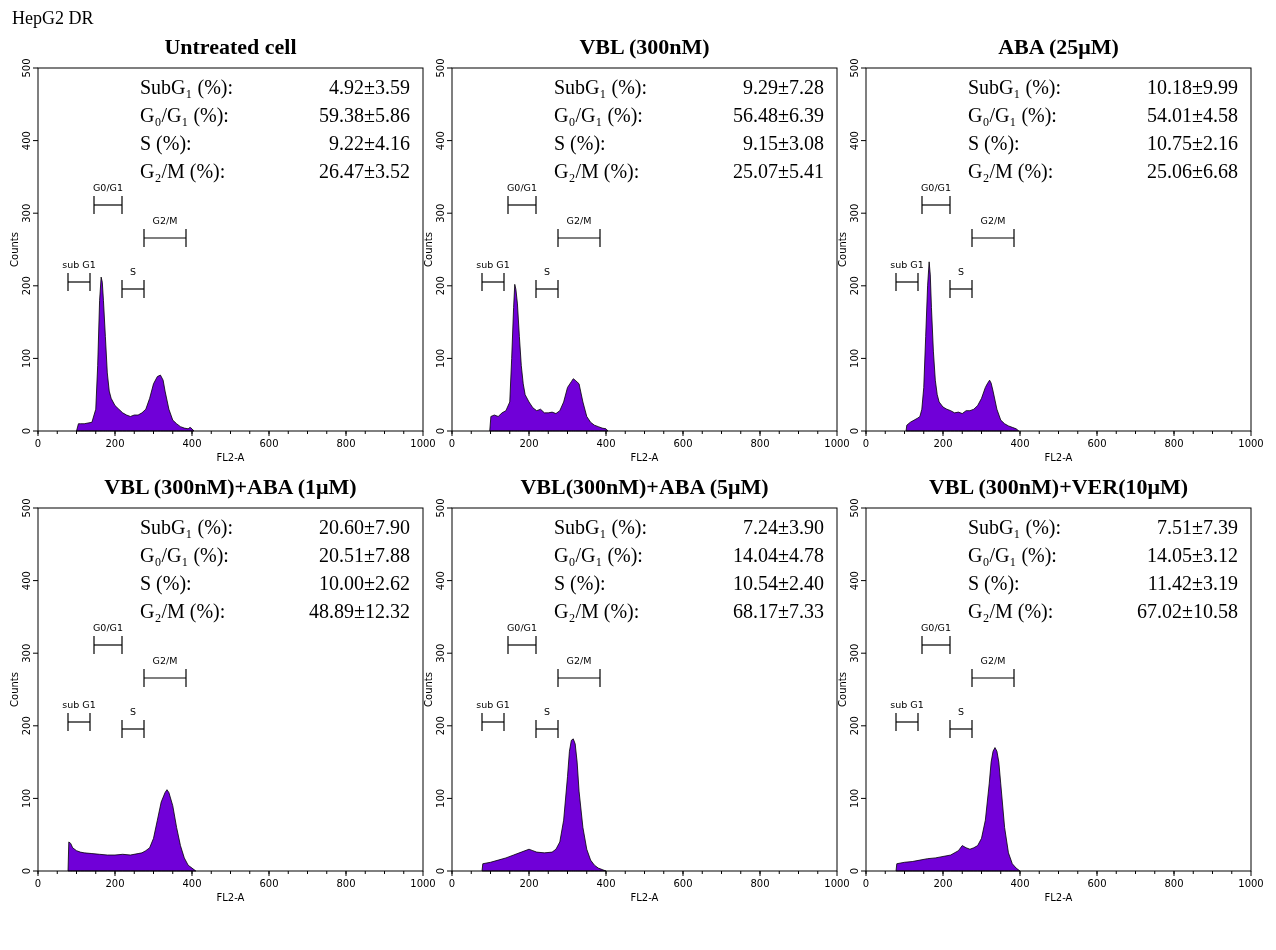 The image size is (1276, 950). I want to click on annotation: 4.92±3.59, so click(369, 87).